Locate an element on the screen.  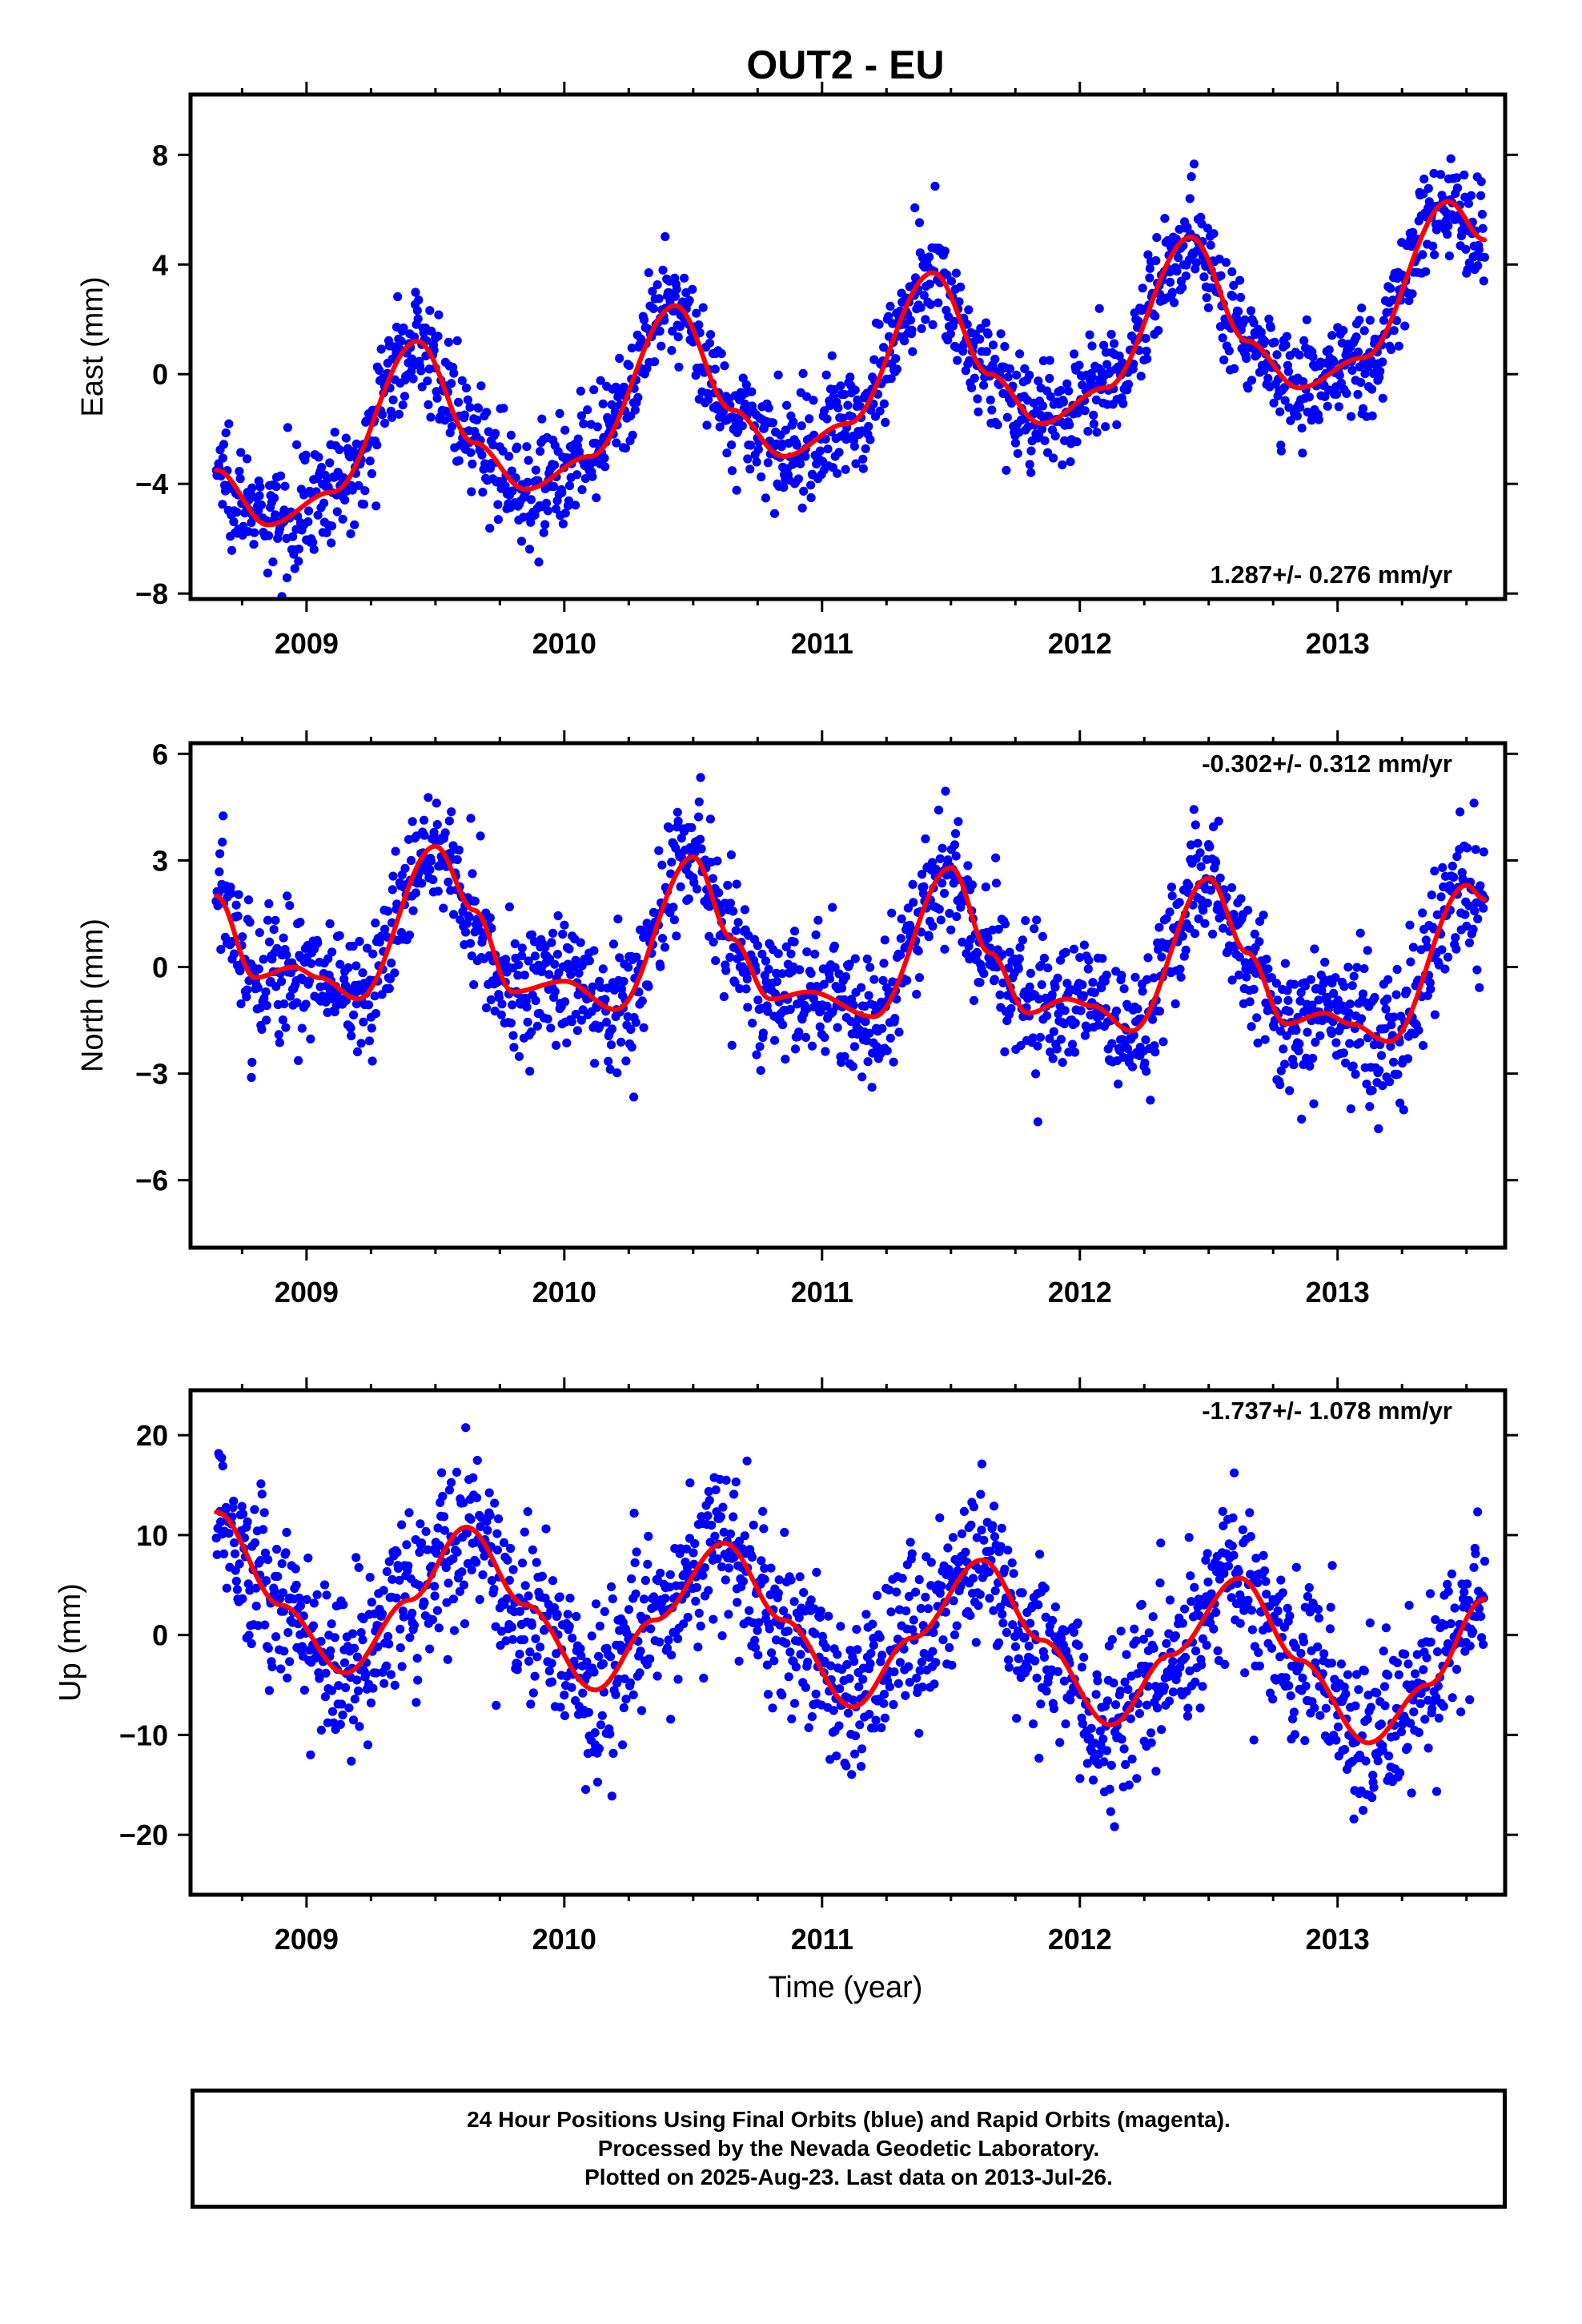
velocity-annotation: -0.302+/- 0.312 mm/yr is located at coordinates (1327, 764).